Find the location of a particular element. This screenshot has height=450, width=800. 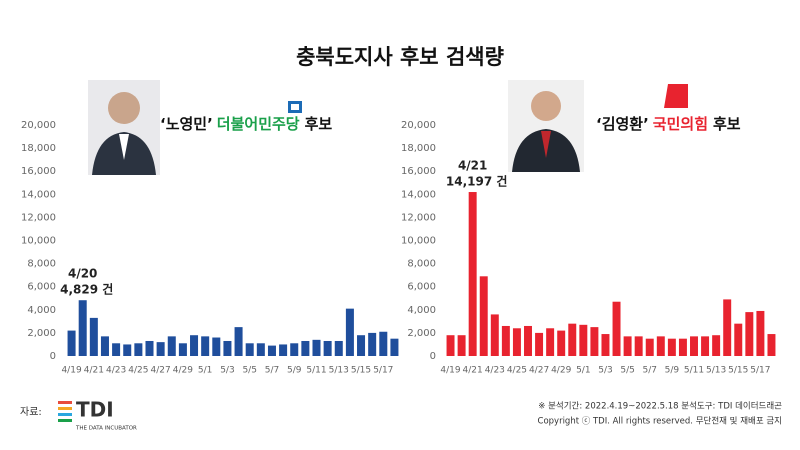

x-tick-label: 5/7 is located at coordinates (649, 371).